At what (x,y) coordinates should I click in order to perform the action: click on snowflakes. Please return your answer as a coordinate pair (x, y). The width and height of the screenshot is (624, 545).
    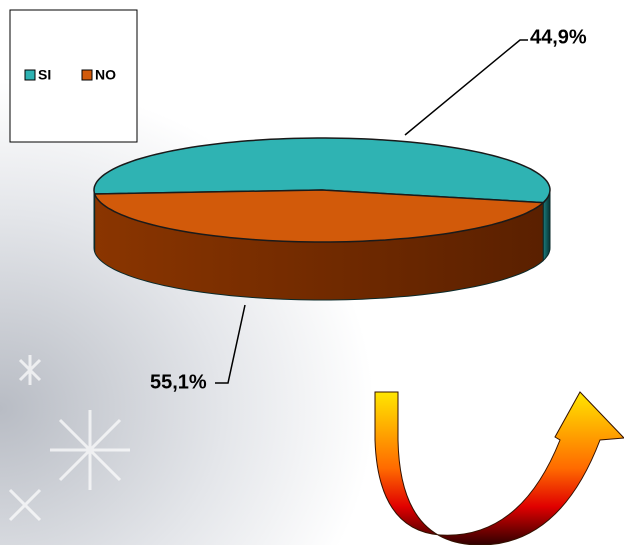
    Looking at the image, I should click on (69, 438).